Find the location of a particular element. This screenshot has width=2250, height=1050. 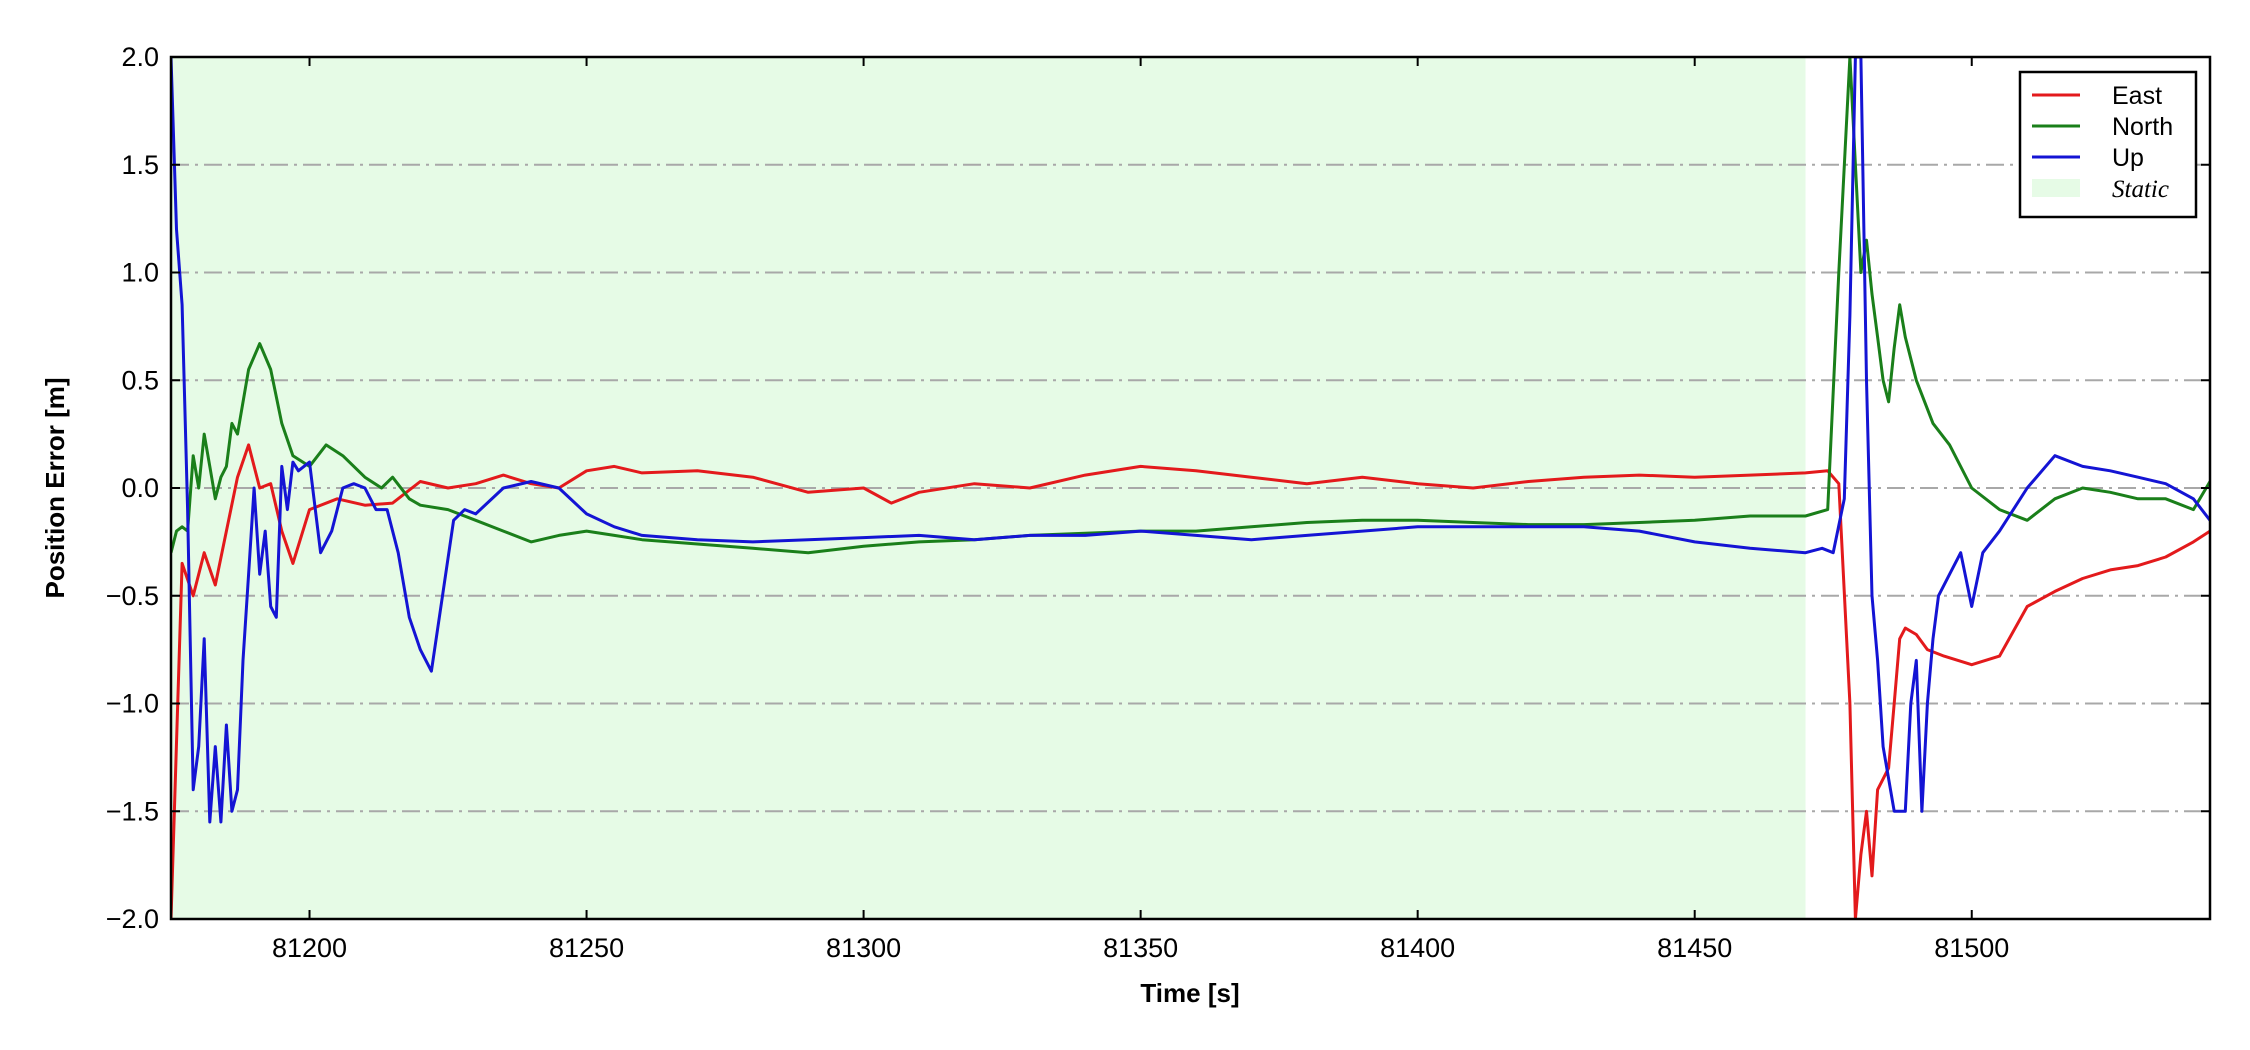

legend-label-static: Static is located at coordinates (2140, 189).